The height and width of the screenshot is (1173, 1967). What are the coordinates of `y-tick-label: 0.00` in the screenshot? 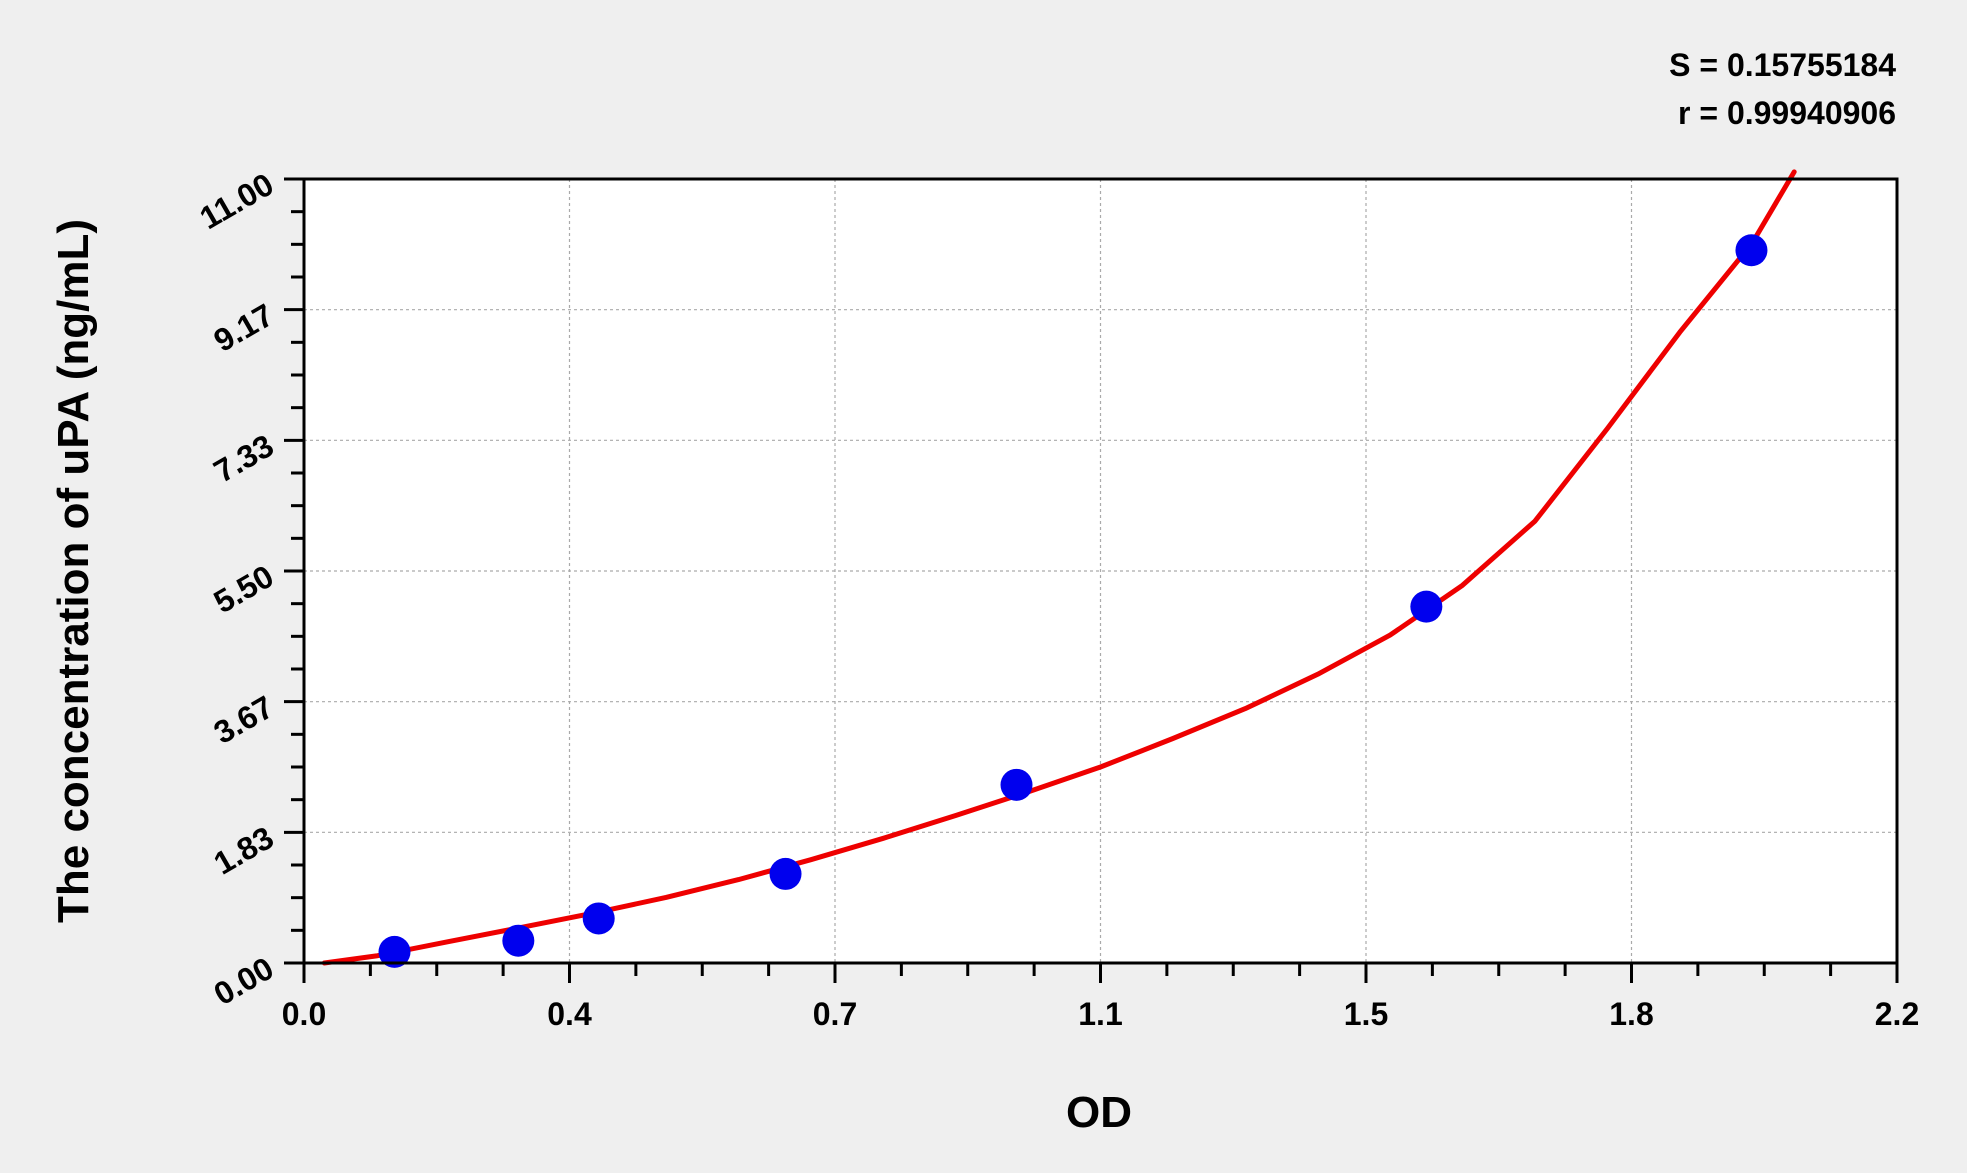 It's located at (244, 981).